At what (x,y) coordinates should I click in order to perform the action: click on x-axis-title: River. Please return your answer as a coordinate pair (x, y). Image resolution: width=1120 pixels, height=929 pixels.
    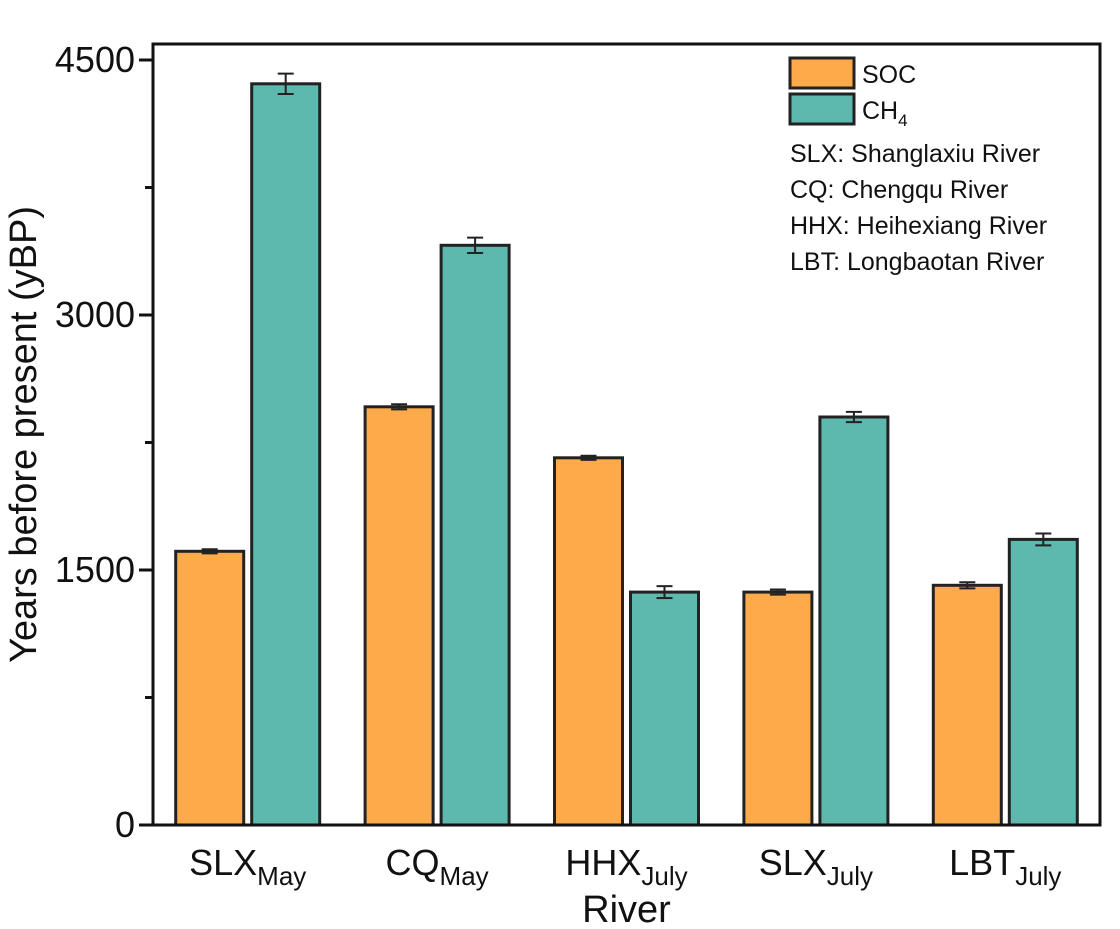
    Looking at the image, I should click on (626, 909).